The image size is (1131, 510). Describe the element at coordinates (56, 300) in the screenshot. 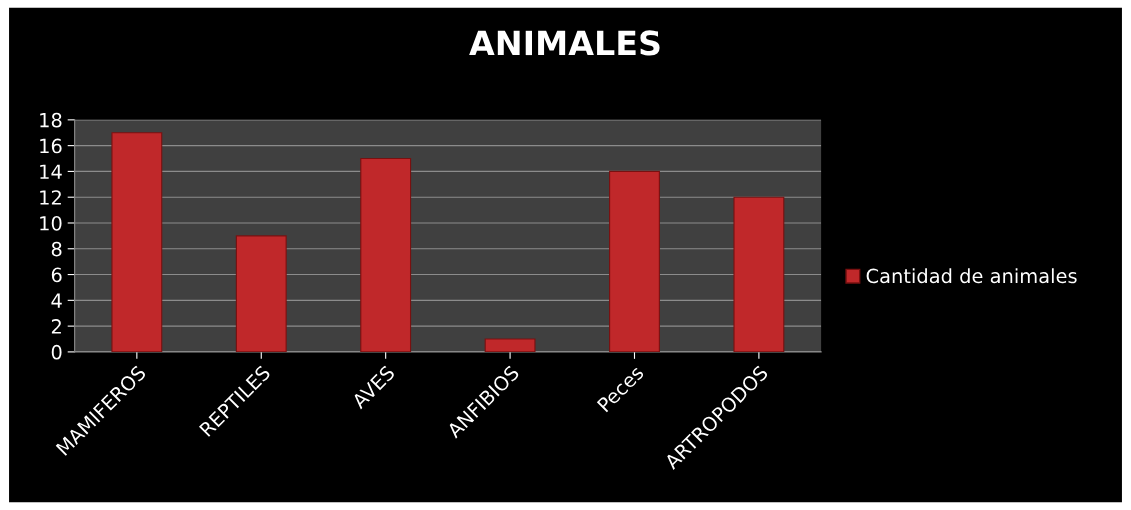

I see `y-tick-label: 4` at that location.